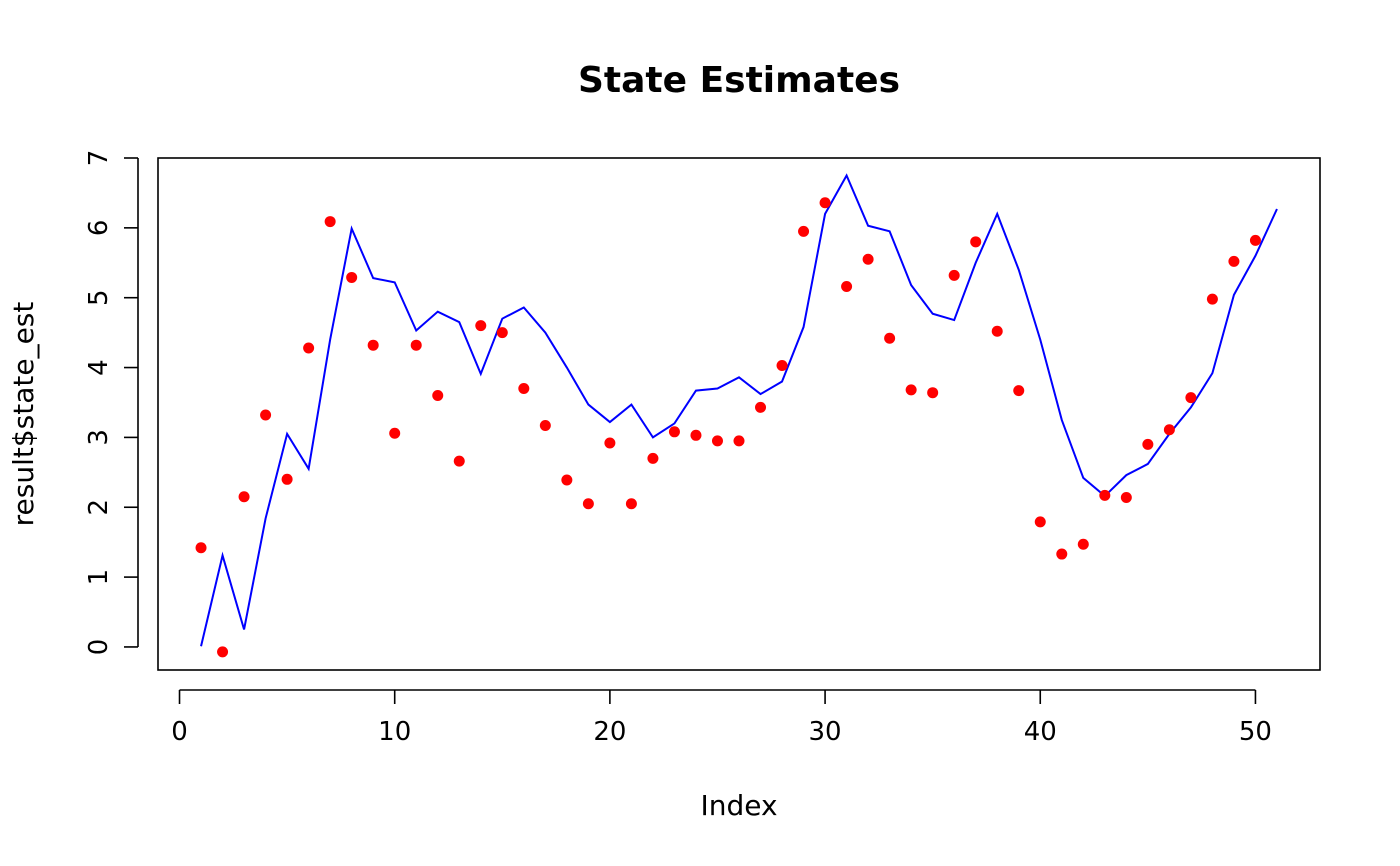 This screenshot has width=1400, height=866. What do you see at coordinates (179, 732) in the screenshot?
I see `x-tick-label: 0` at bounding box center [179, 732].